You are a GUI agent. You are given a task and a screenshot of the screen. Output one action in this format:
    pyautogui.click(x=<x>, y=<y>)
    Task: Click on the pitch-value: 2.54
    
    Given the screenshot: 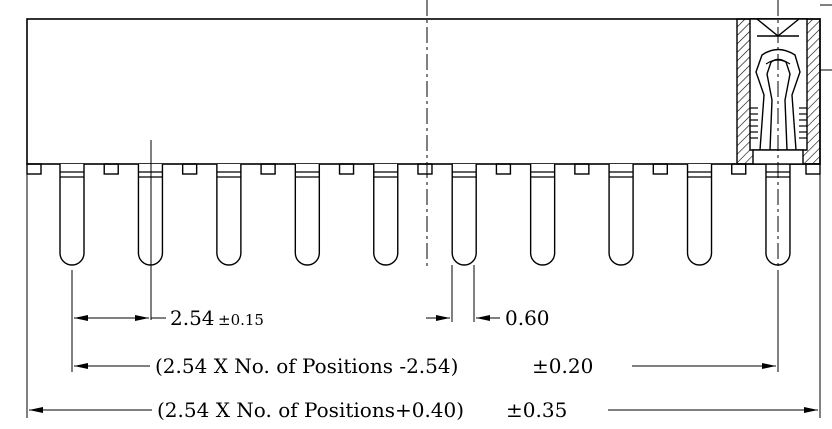 What is the action you would take?
    pyautogui.click(x=192, y=318)
    